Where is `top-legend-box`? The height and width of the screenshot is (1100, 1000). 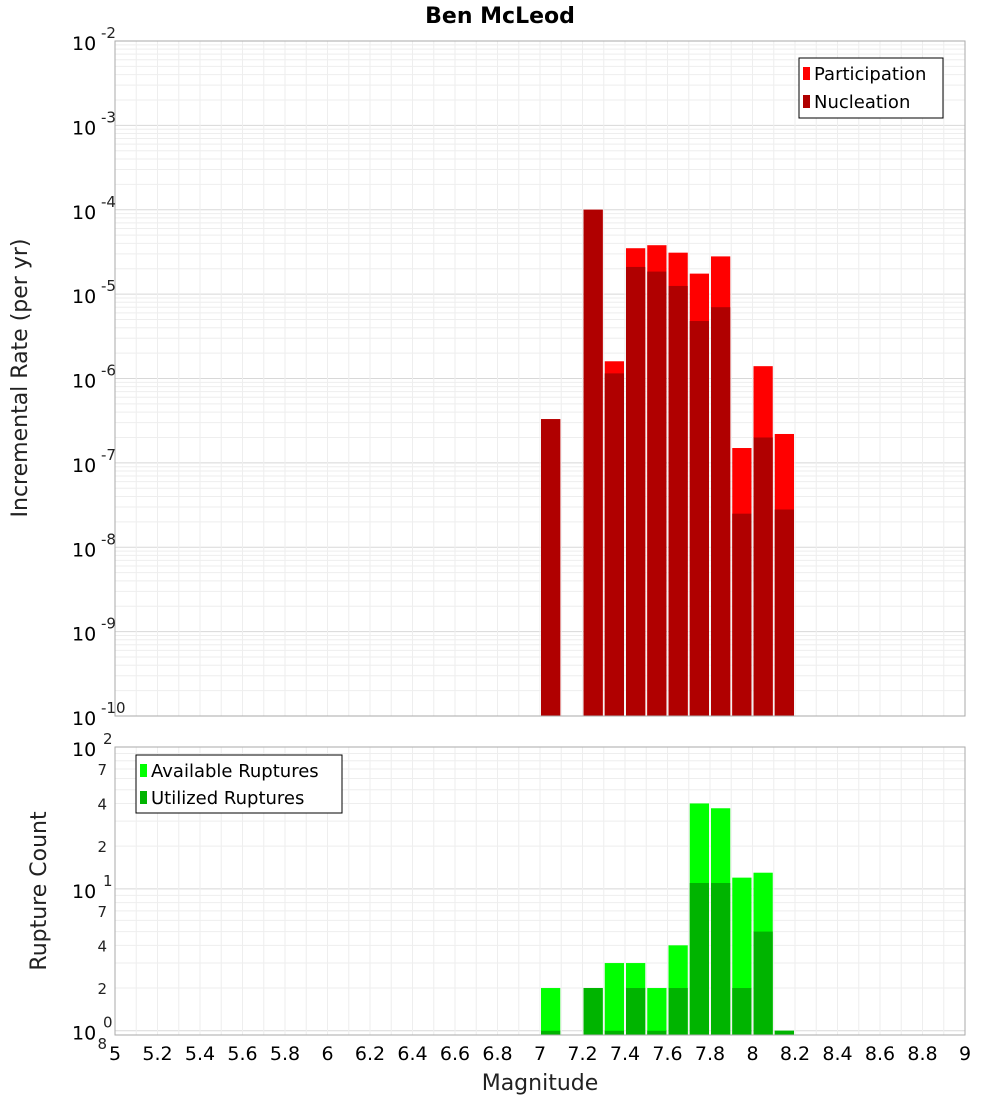
top-legend-box is located at coordinates (871, 88).